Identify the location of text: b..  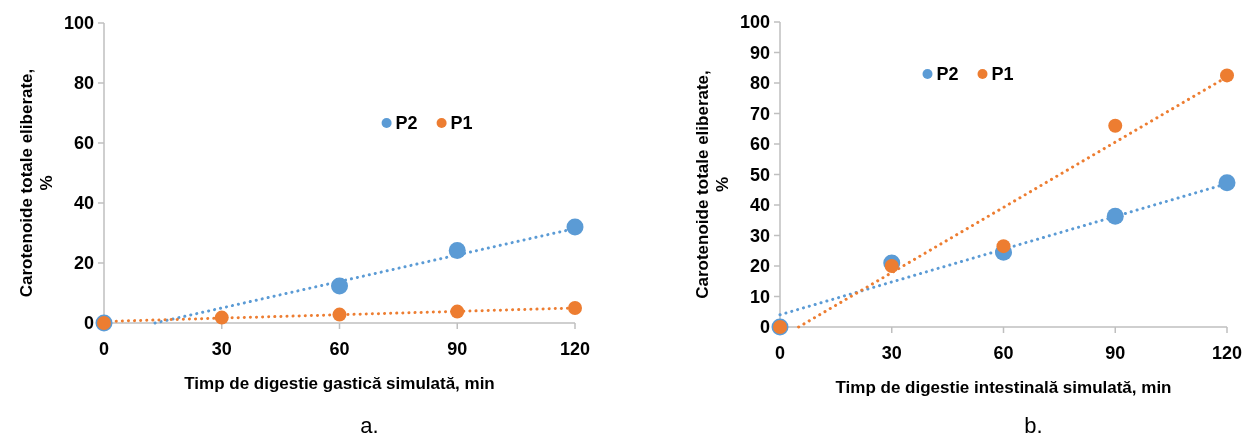
(1033, 425).